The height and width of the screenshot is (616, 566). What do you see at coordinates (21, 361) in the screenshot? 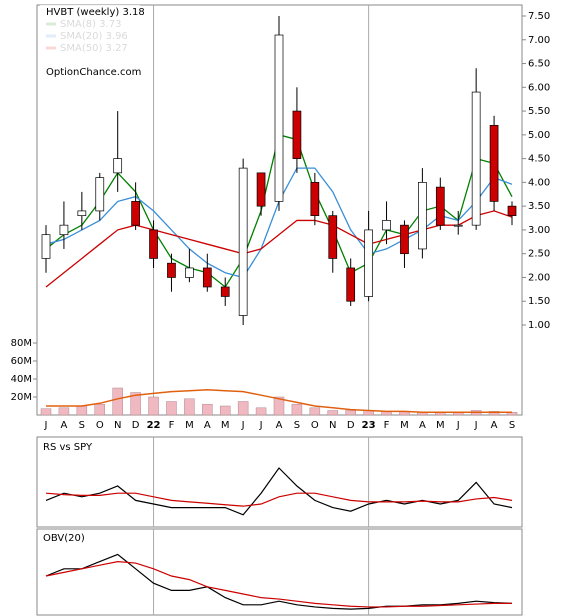
I see `y-tick-label: 60M` at bounding box center [21, 361].